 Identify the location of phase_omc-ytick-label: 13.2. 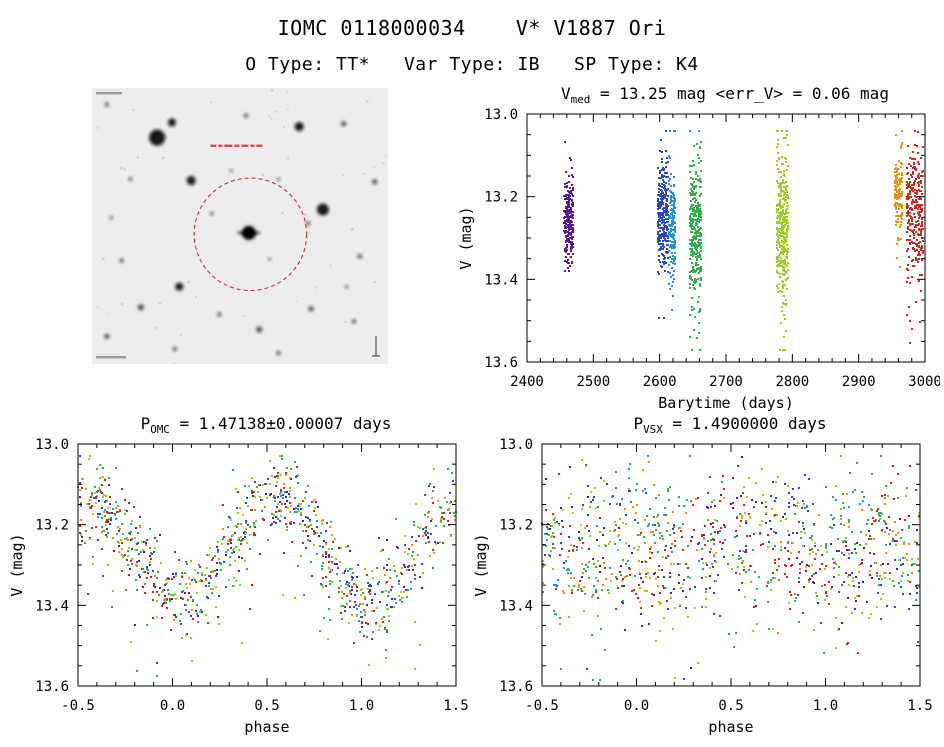
(52, 526).